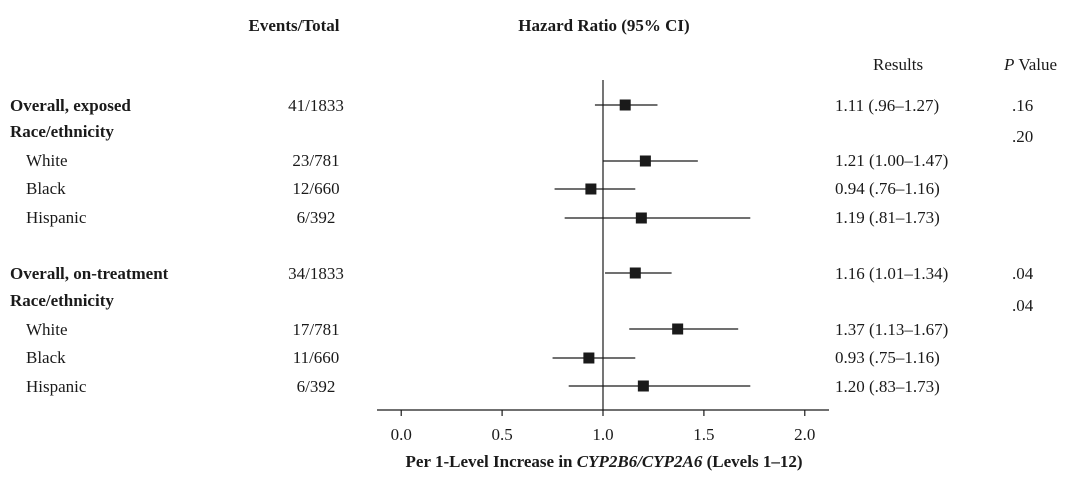 This screenshot has height=482, width=1077. I want to click on row-result: 0.93 (.75–1.16), so click(887, 357).